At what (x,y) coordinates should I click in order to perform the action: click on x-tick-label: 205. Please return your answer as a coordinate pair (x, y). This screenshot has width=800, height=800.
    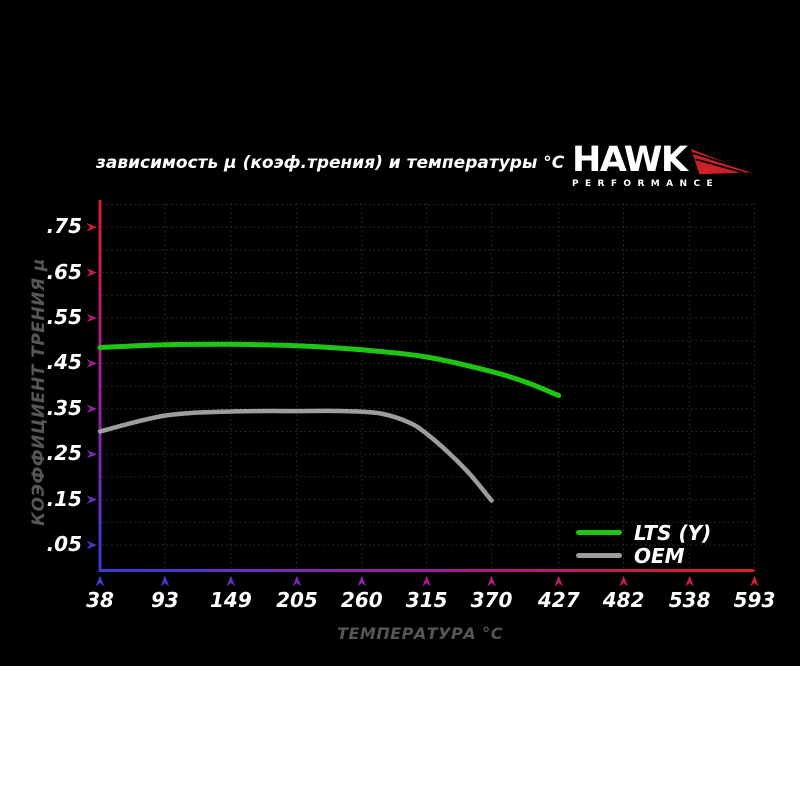
    Looking at the image, I should click on (297, 600).